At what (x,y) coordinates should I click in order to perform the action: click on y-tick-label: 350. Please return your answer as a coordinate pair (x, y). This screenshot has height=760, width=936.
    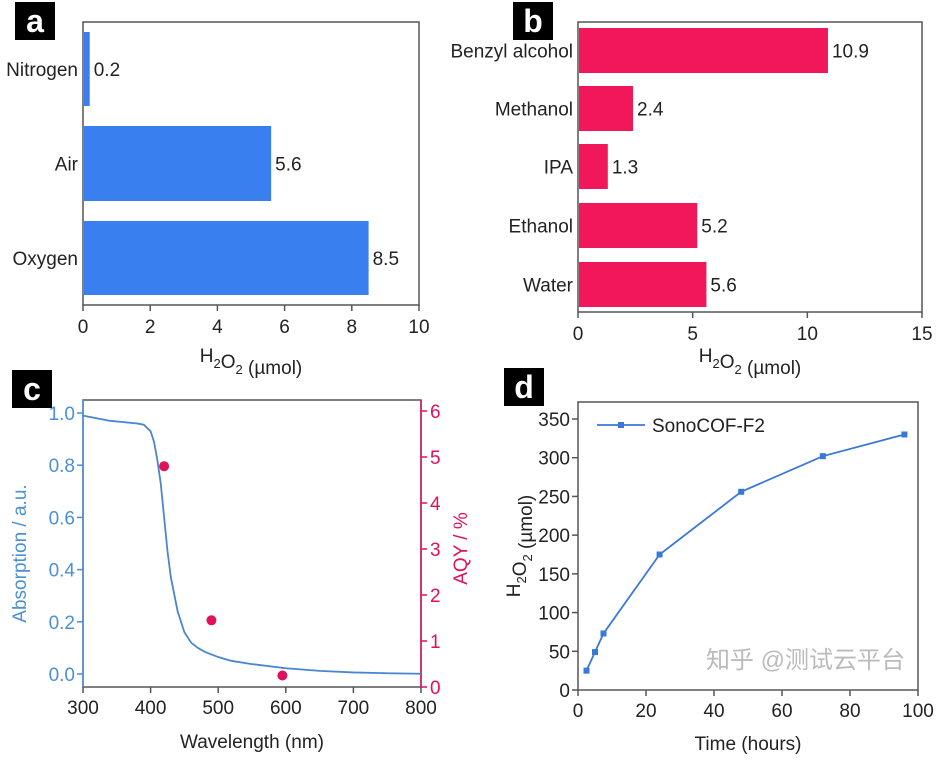
    Looking at the image, I should click on (554, 420).